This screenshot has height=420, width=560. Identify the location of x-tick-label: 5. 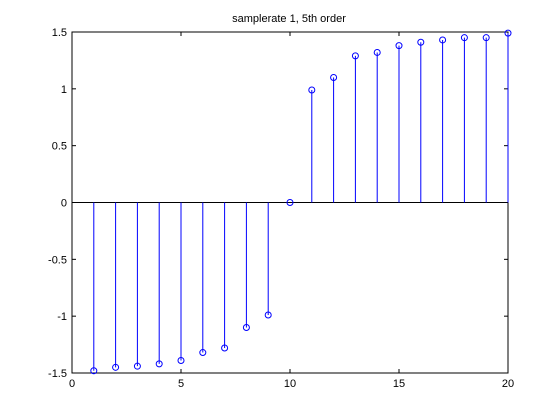
(181, 384).